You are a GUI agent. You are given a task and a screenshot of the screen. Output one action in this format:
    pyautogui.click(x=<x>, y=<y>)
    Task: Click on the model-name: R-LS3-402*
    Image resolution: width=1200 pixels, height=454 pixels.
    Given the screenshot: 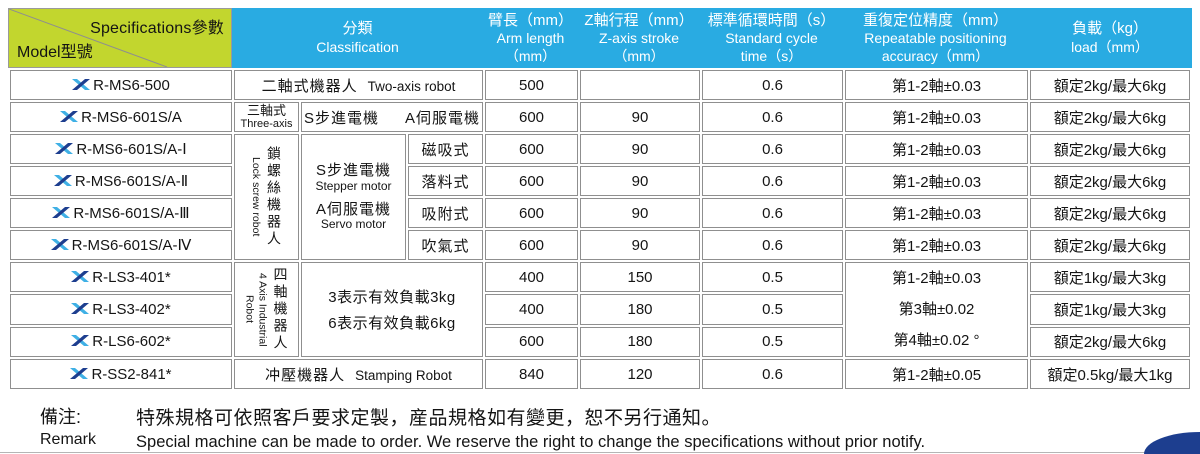 What is the action you would take?
    pyautogui.click(x=131, y=309)
    